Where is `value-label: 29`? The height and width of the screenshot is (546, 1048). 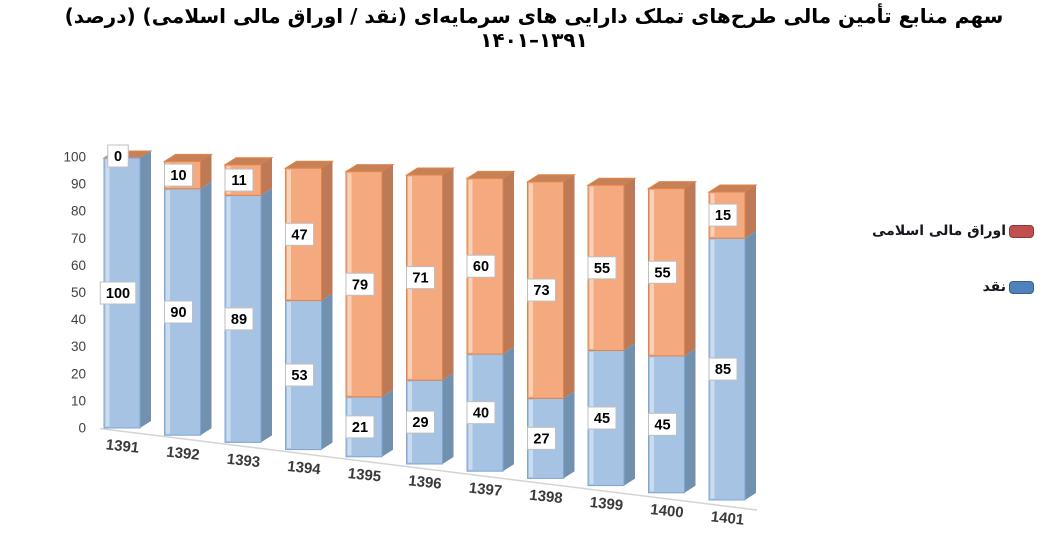
value-label: 29 is located at coordinates (420, 423).